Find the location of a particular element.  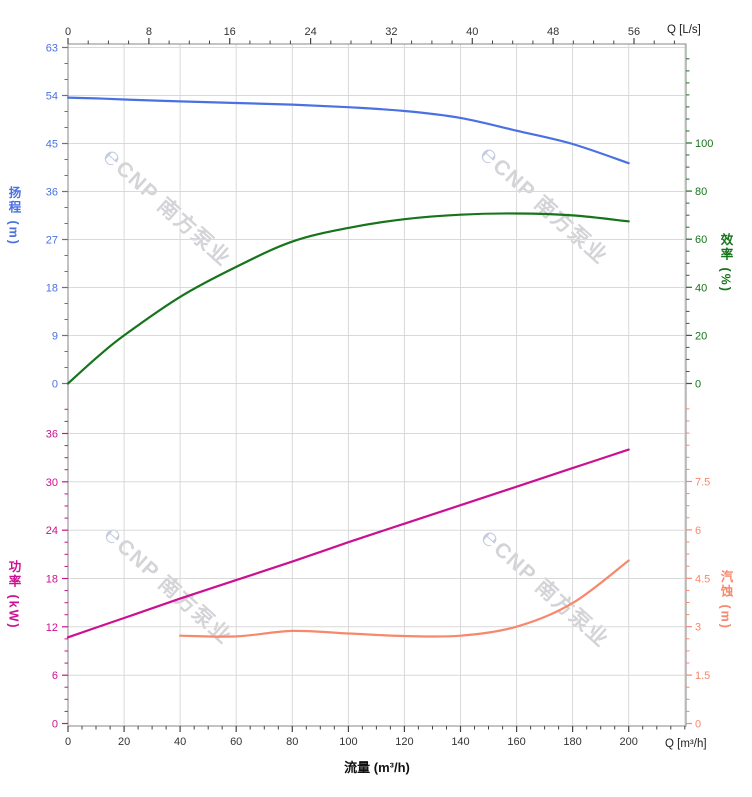

bottom-axis-tick-label: 80 is located at coordinates (292, 742).